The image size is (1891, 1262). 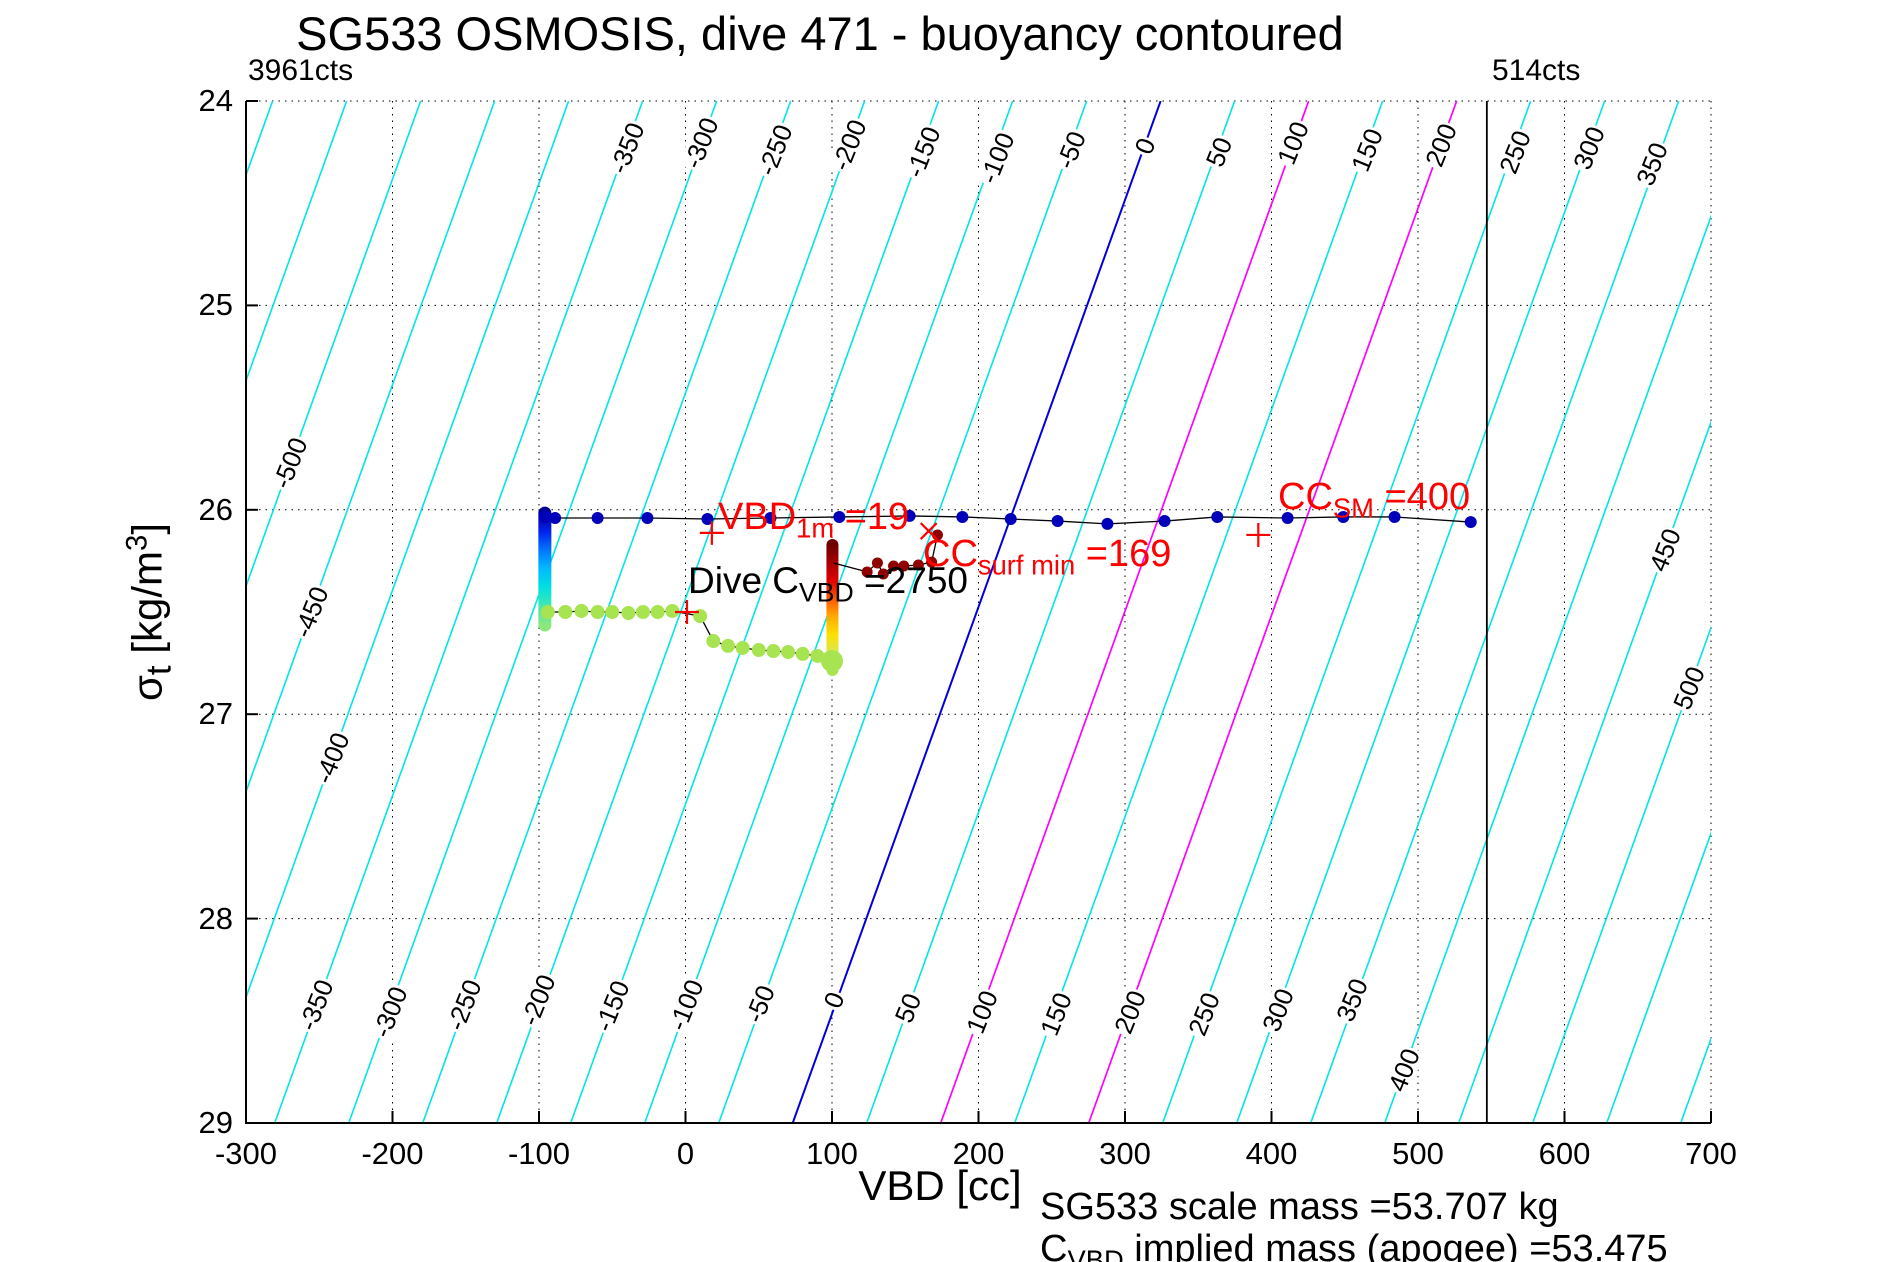 I want to click on x-tick-label: 200, so click(x=978, y=1153).